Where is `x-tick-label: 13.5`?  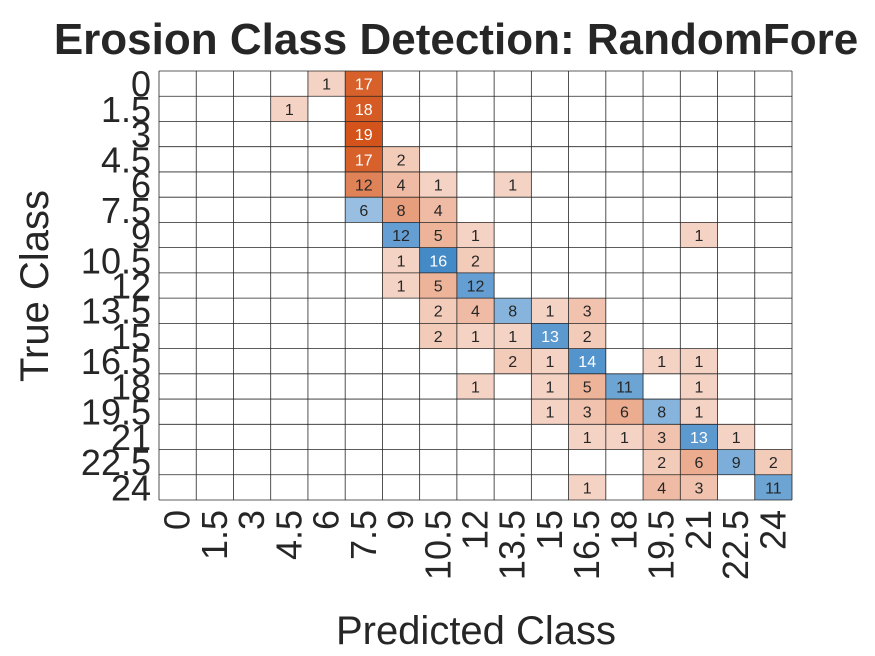 x-tick-label: 13.5 is located at coordinates (512, 545).